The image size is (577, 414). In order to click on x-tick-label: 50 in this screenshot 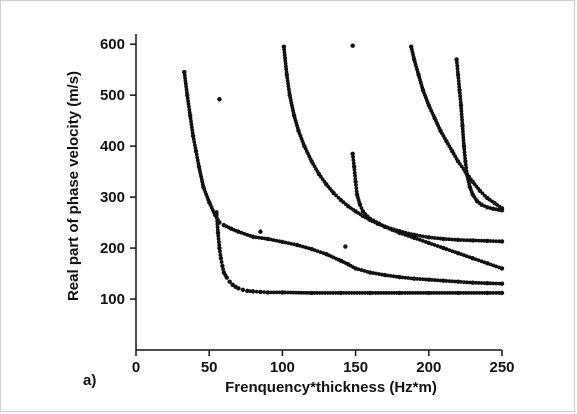, I will do `click(209, 367)`.